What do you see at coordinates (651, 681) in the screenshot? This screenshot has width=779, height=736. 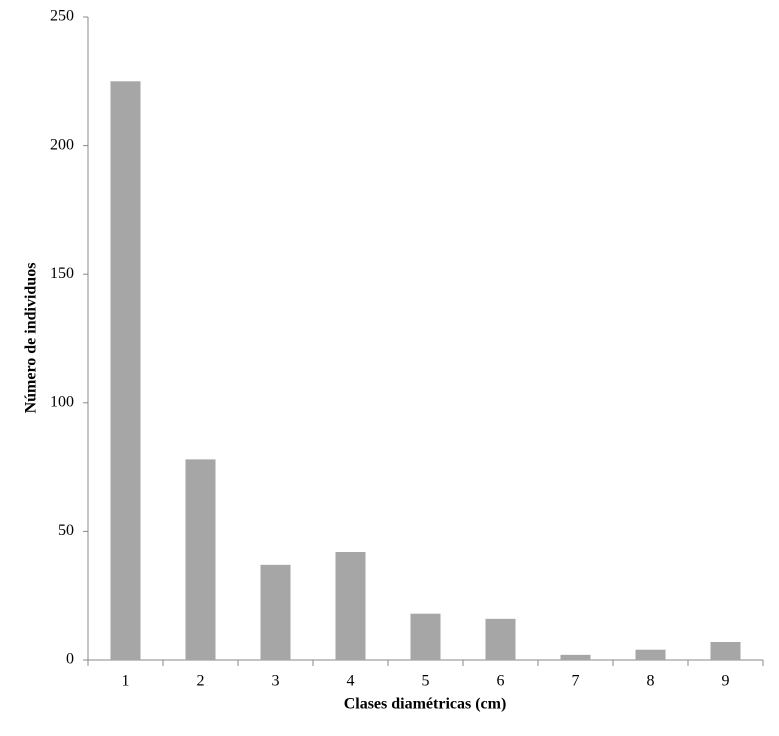 I see `x-tick-label: 8` at bounding box center [651, 681].